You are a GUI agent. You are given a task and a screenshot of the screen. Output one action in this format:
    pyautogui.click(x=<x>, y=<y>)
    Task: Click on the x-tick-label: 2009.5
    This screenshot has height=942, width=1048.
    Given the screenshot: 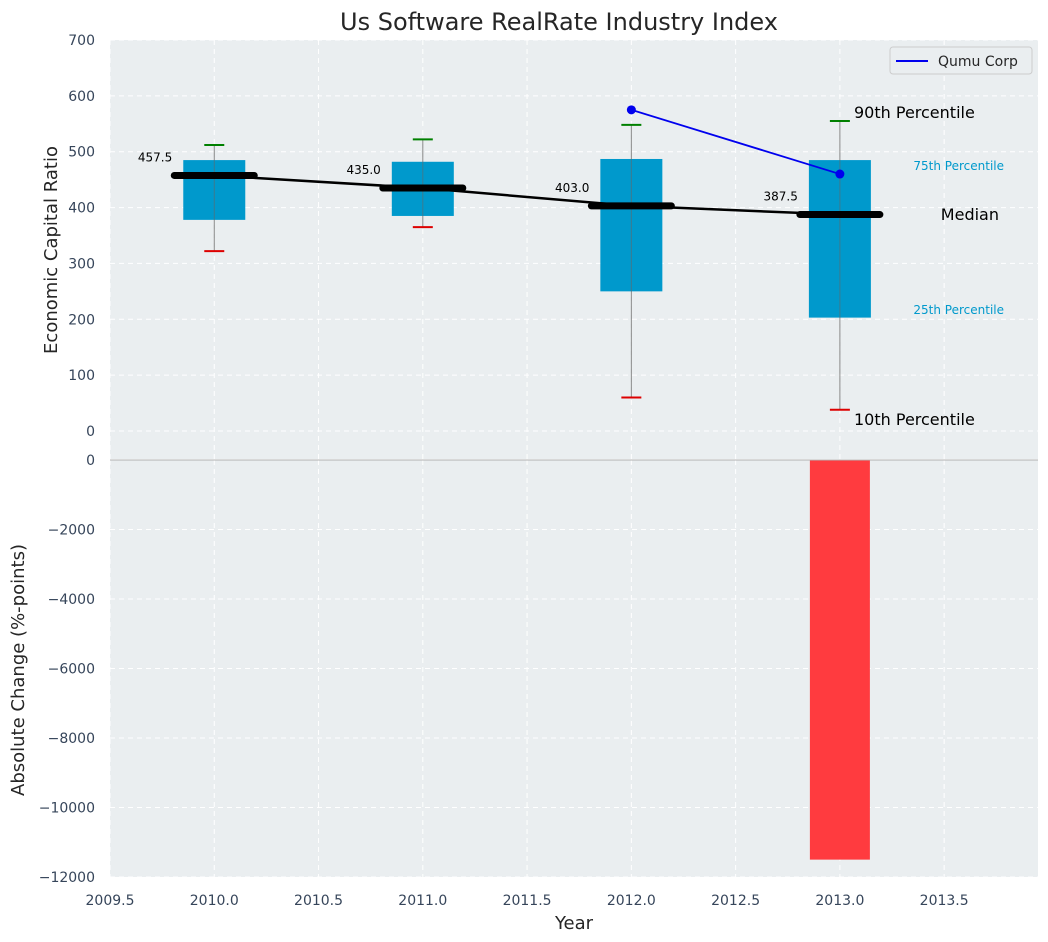 What is the action you would take?
    pyautogui.click(x=110, y=901)
    